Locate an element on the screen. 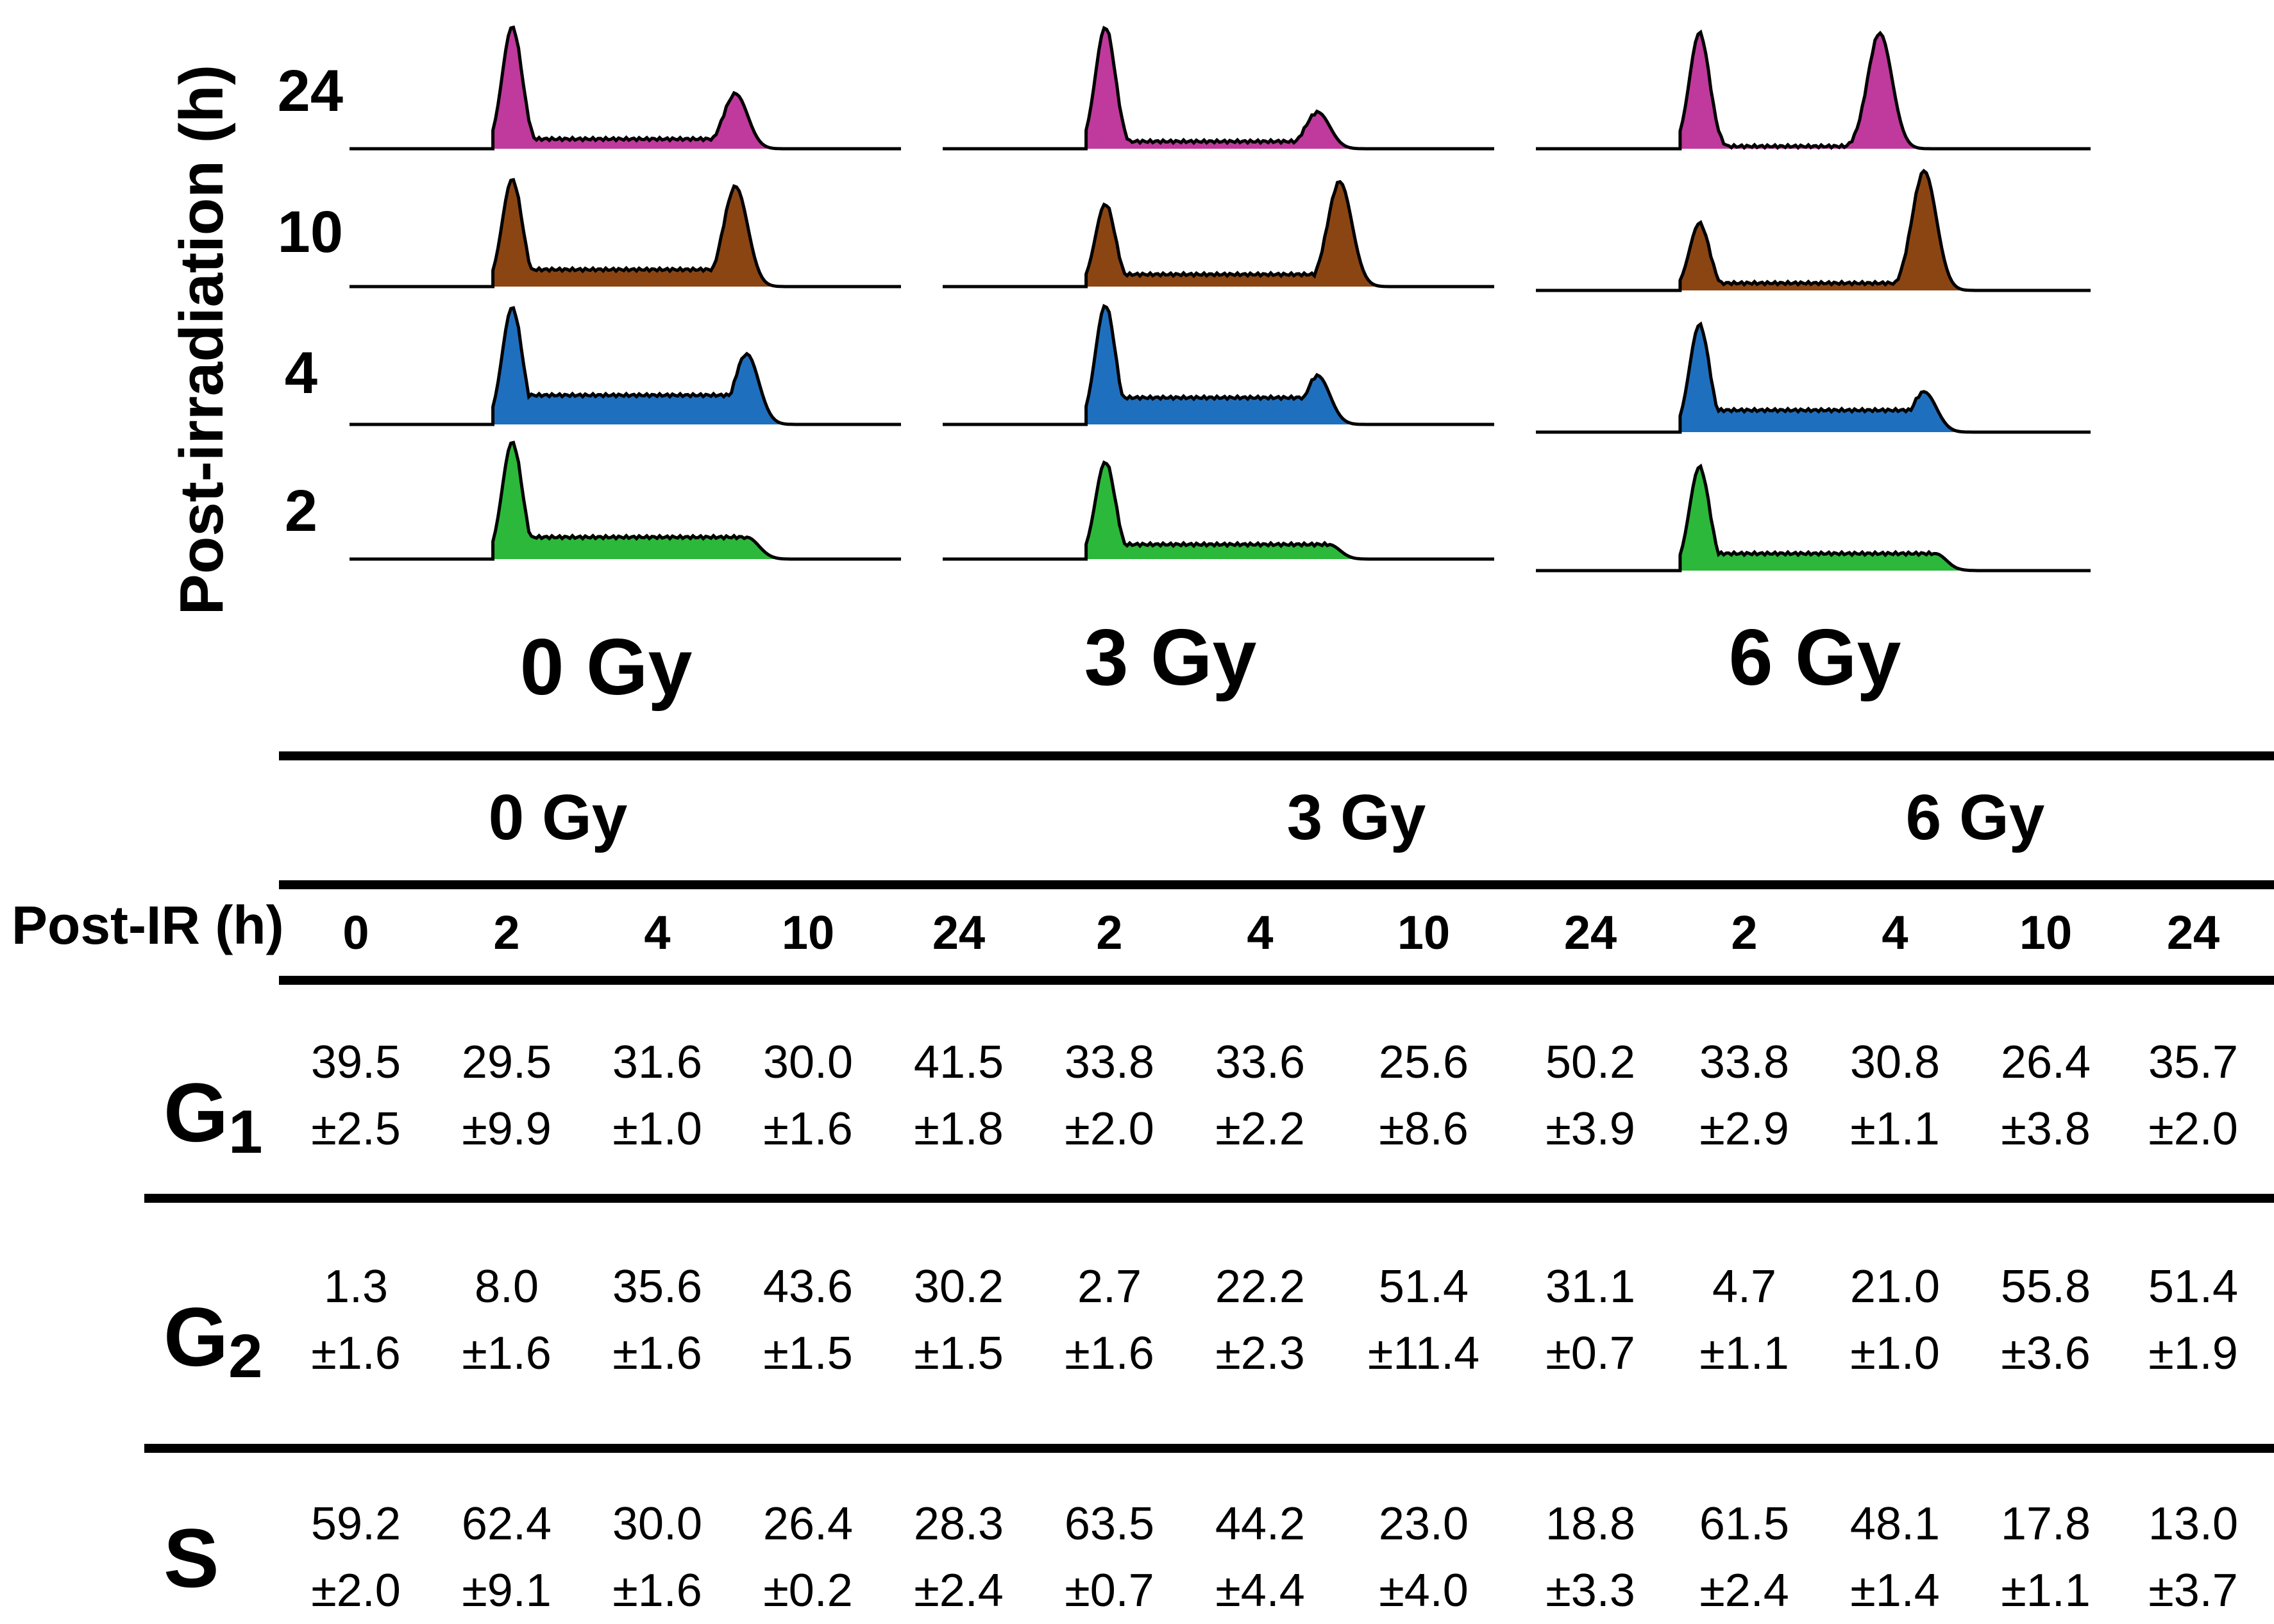 The width and height of the screenshot is (2274, 1624). histogram-3gy-10h is located at coordinates (1218, 234).